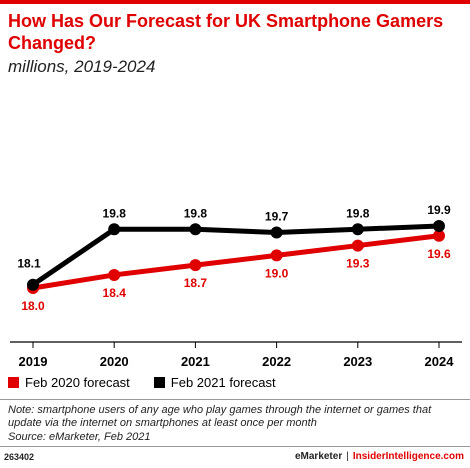 The height and width of the screenshot is (468, 470). I want to click on brand-footer: eMarketer | InsiderIntelligence.com, so click(379, 456).